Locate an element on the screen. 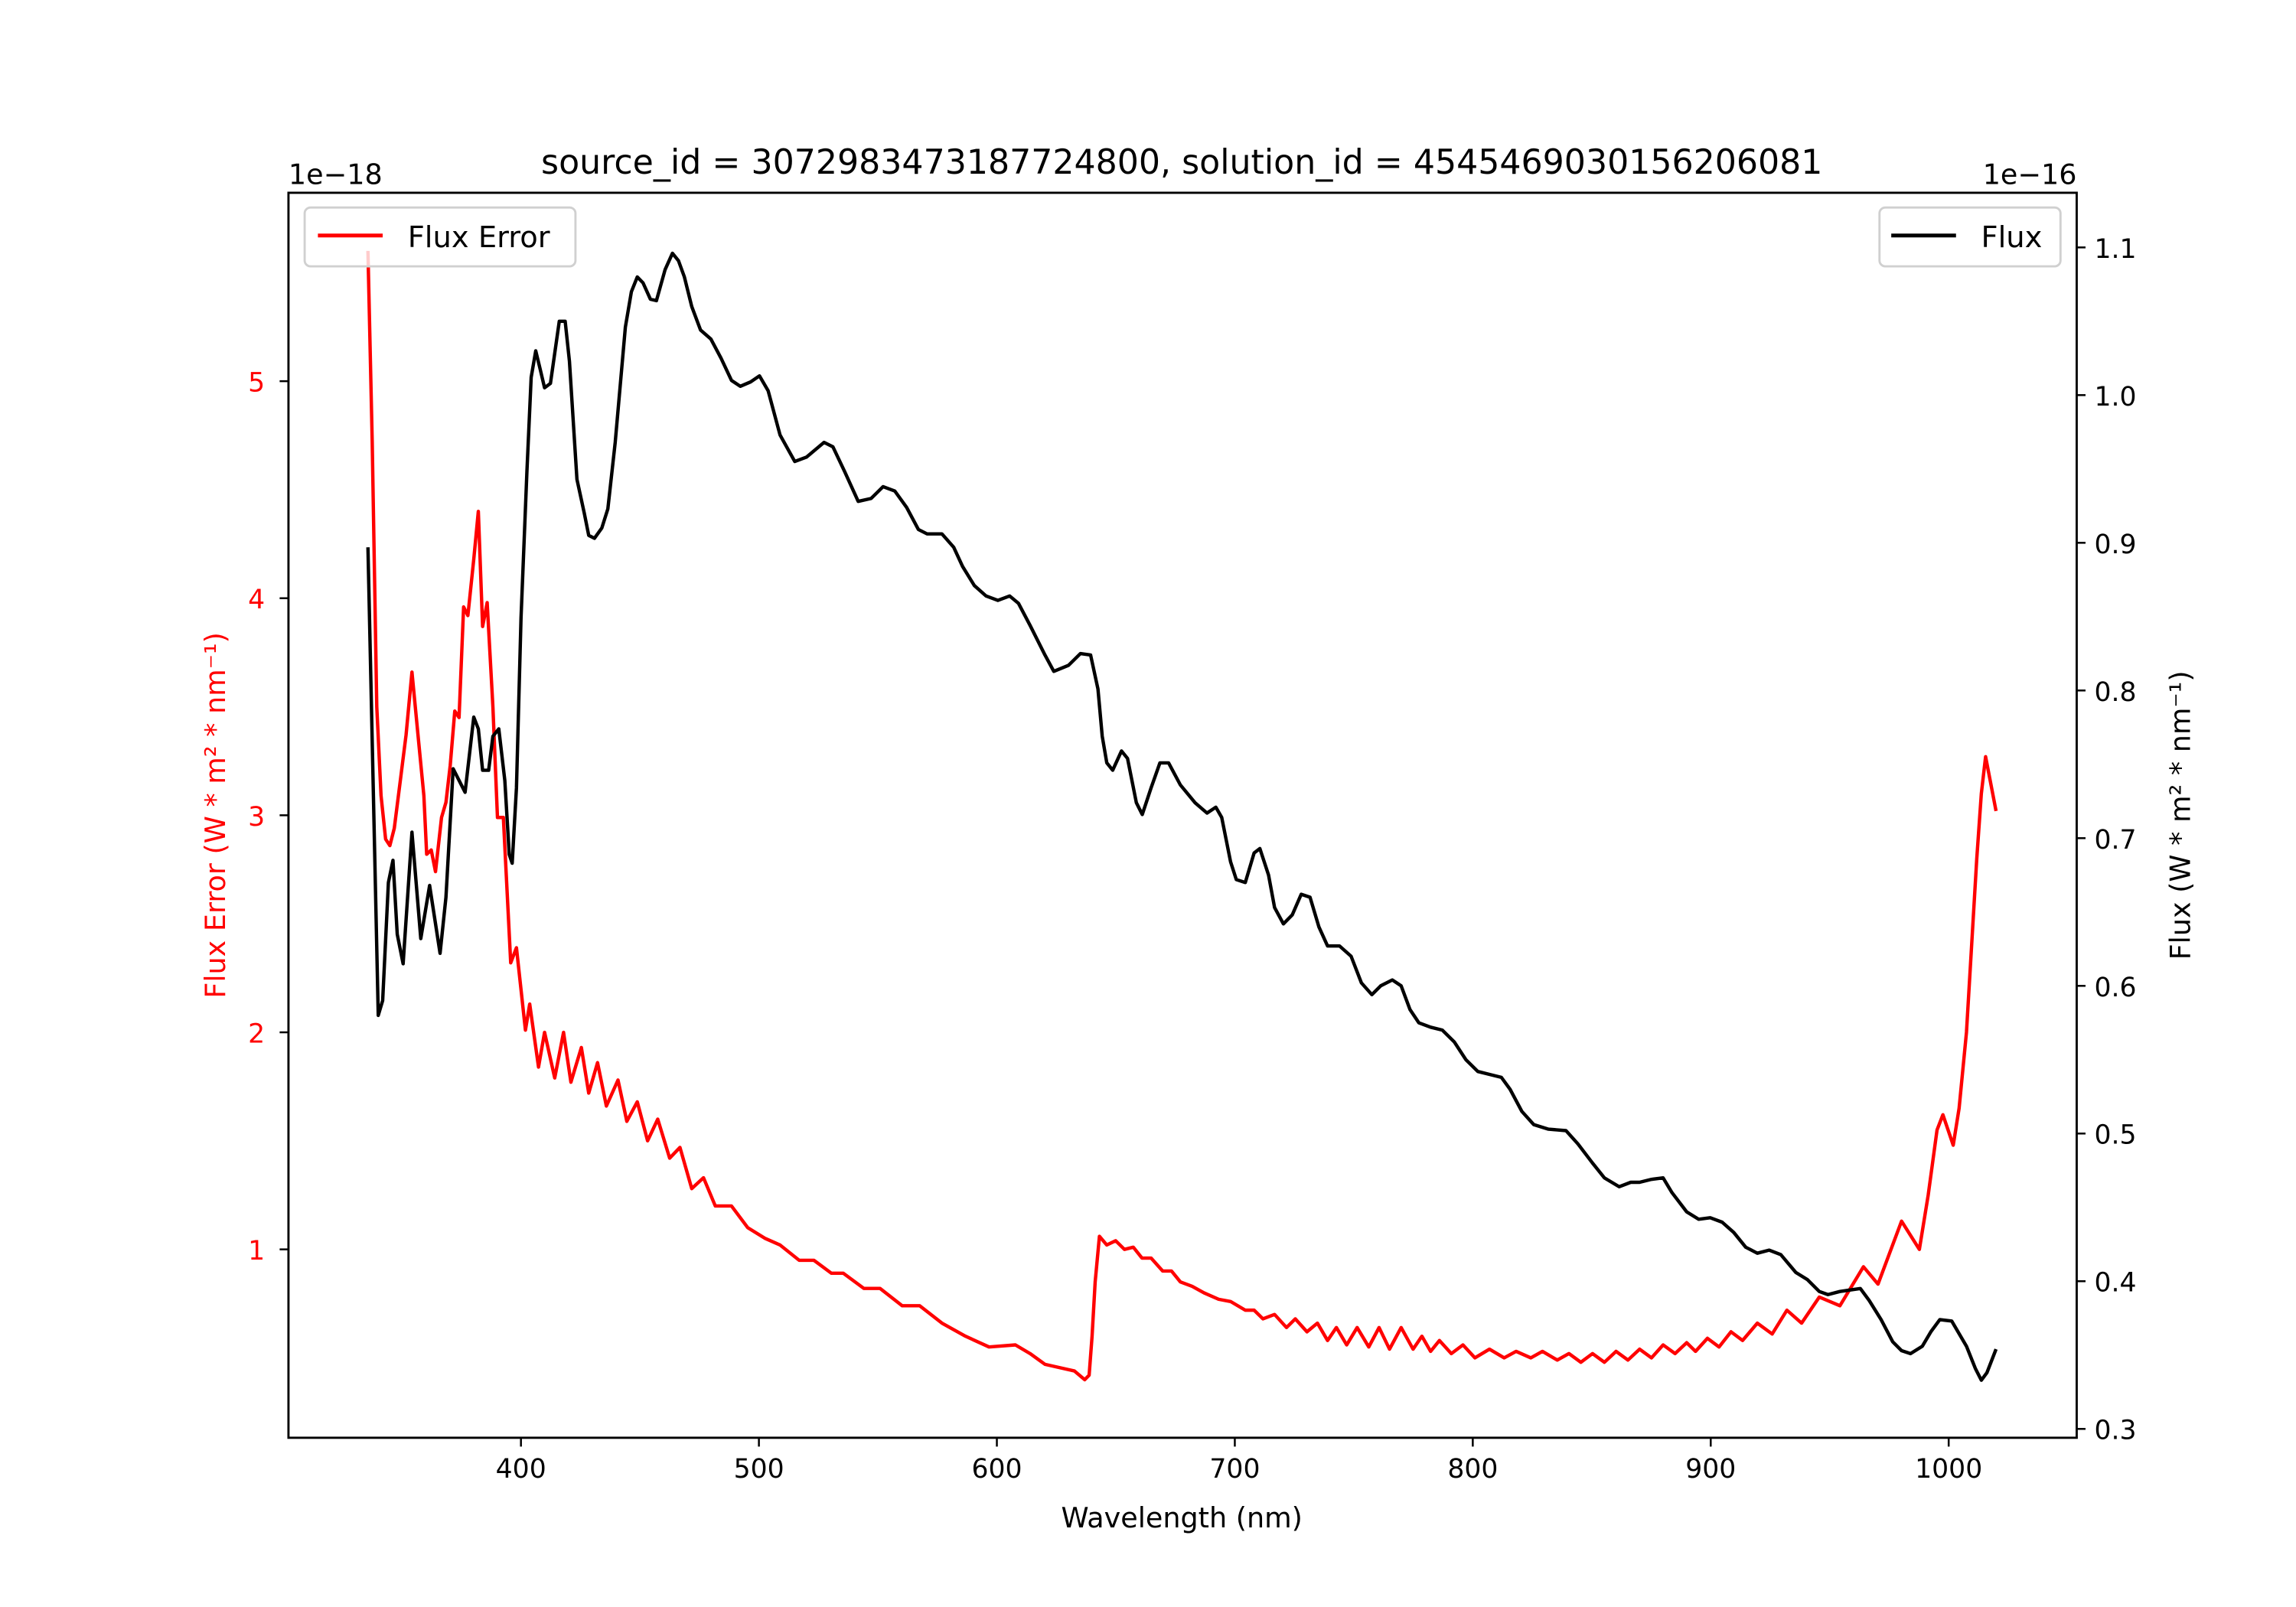 This screenshot has height=1607, width=2296. right-axis-offset-text: 1e−16 is located at coordinates (2030, 175).